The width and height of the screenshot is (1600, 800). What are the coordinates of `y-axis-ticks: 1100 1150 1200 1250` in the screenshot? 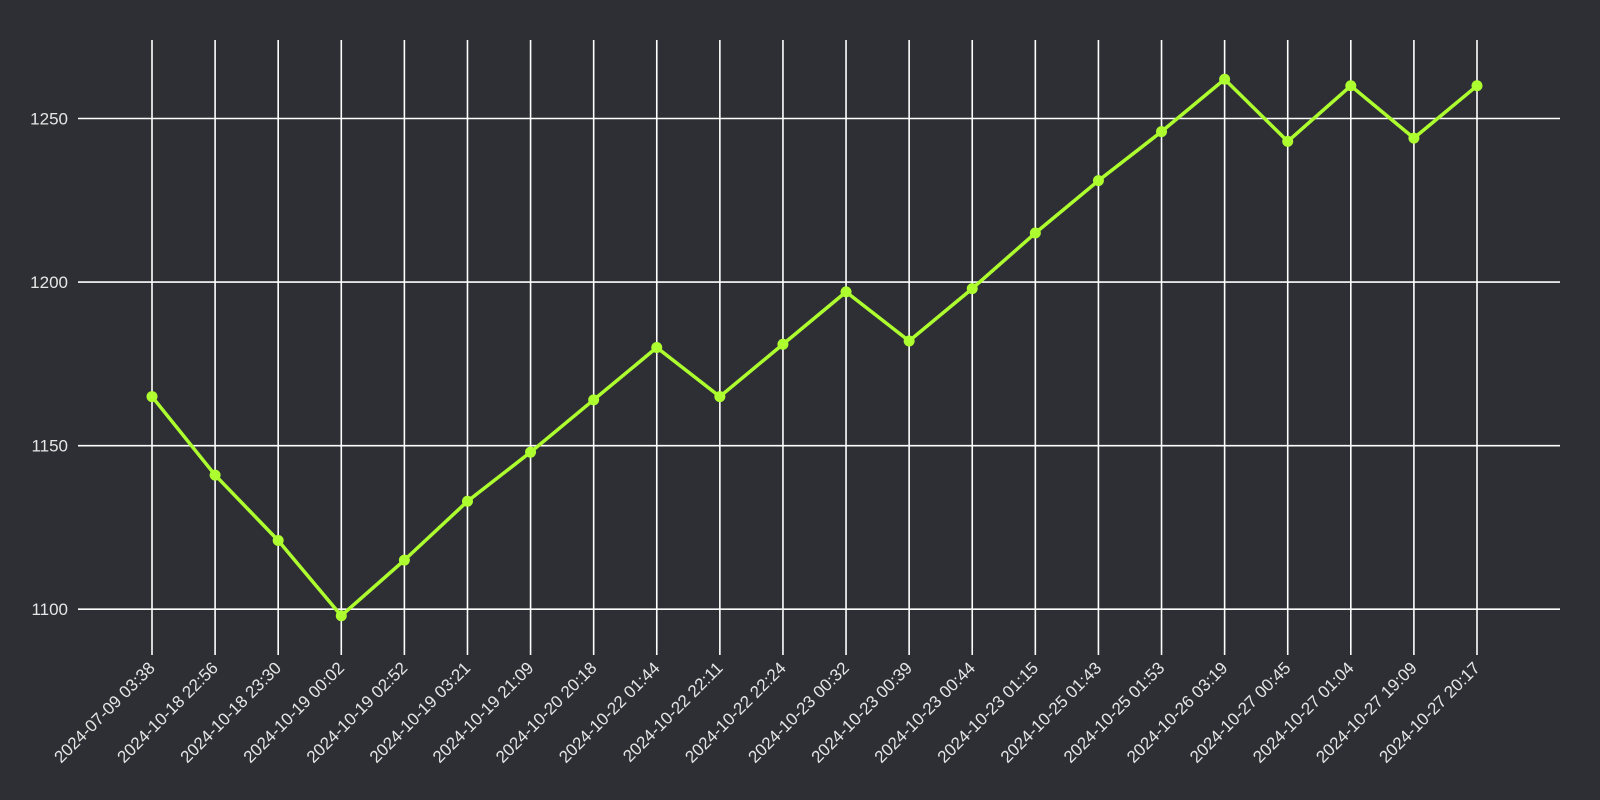 It's located at (49, 365).